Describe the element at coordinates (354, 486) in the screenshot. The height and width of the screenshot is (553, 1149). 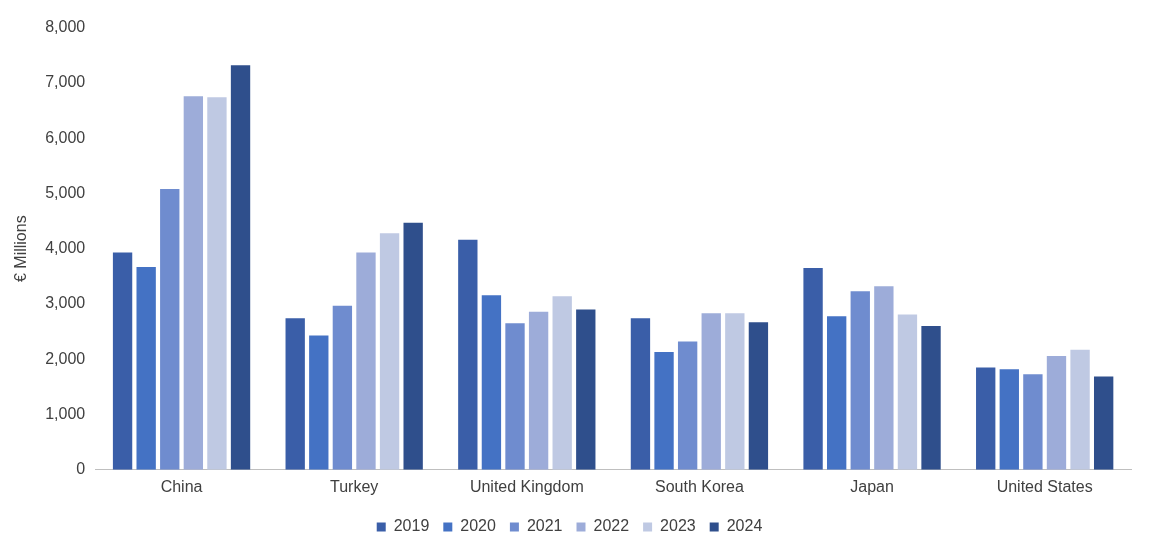
I see `x-tick-label: Turkey` at that location.